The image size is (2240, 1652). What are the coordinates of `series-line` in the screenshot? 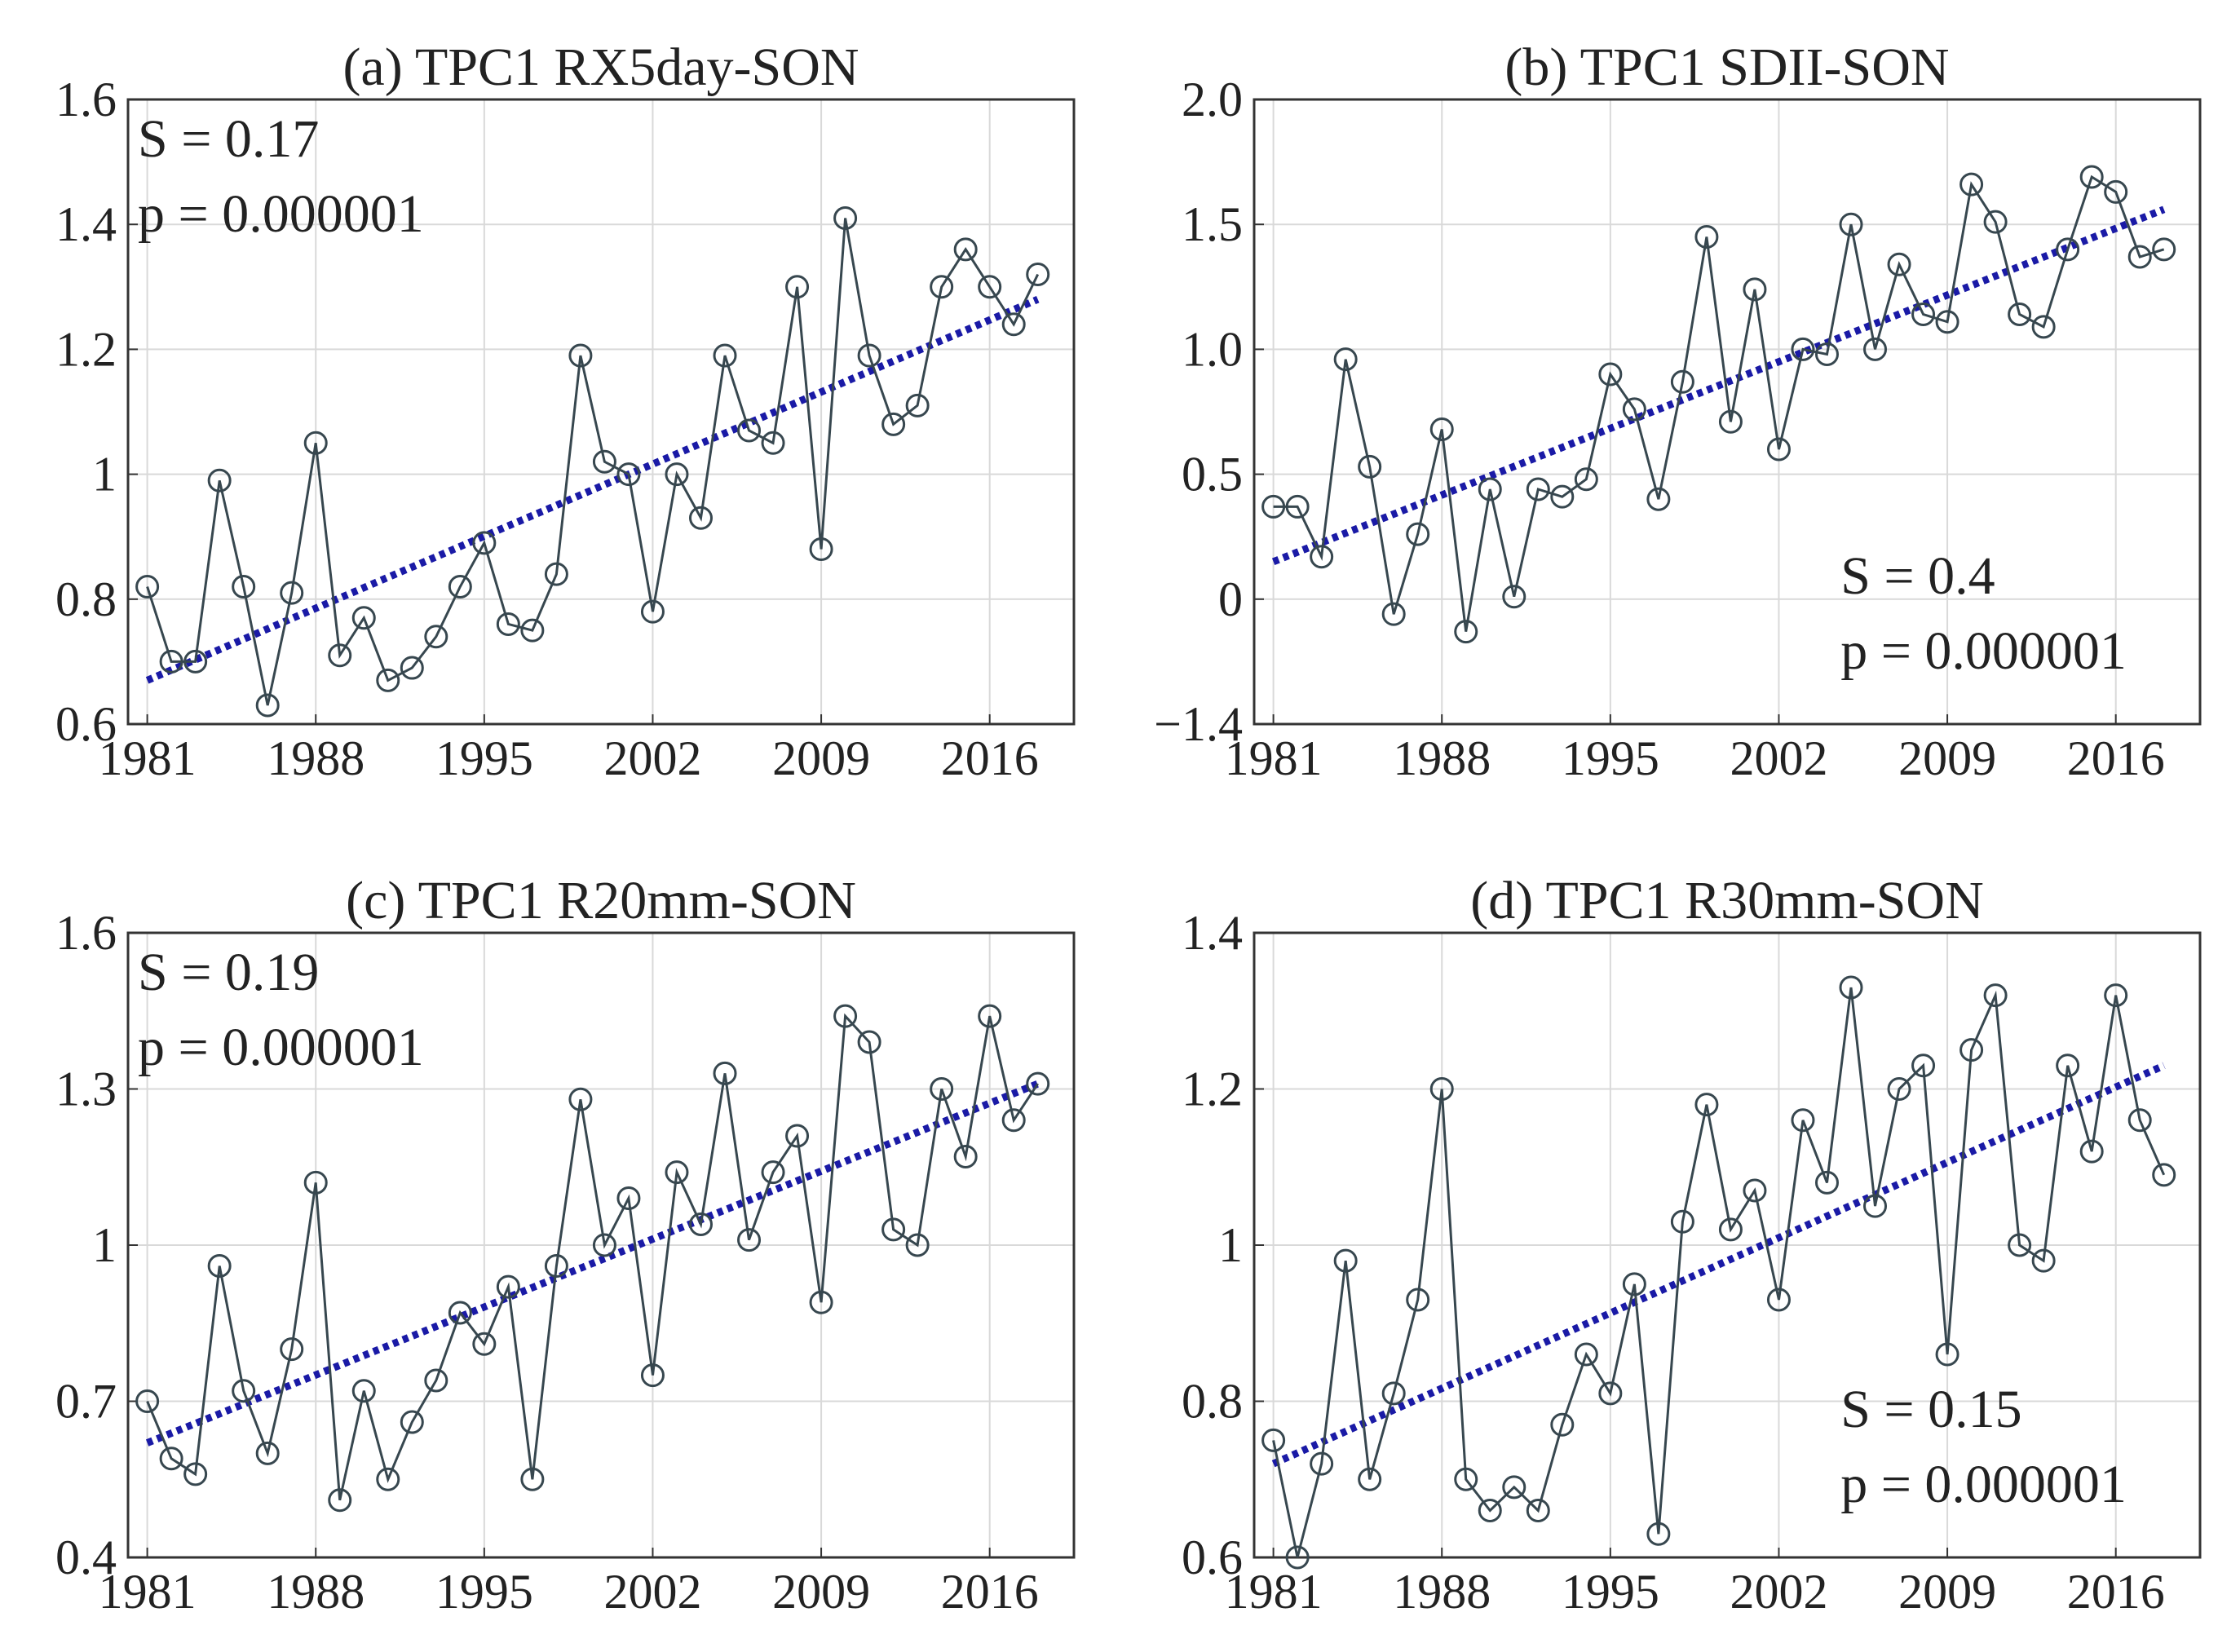 It's located at (592, 1257).